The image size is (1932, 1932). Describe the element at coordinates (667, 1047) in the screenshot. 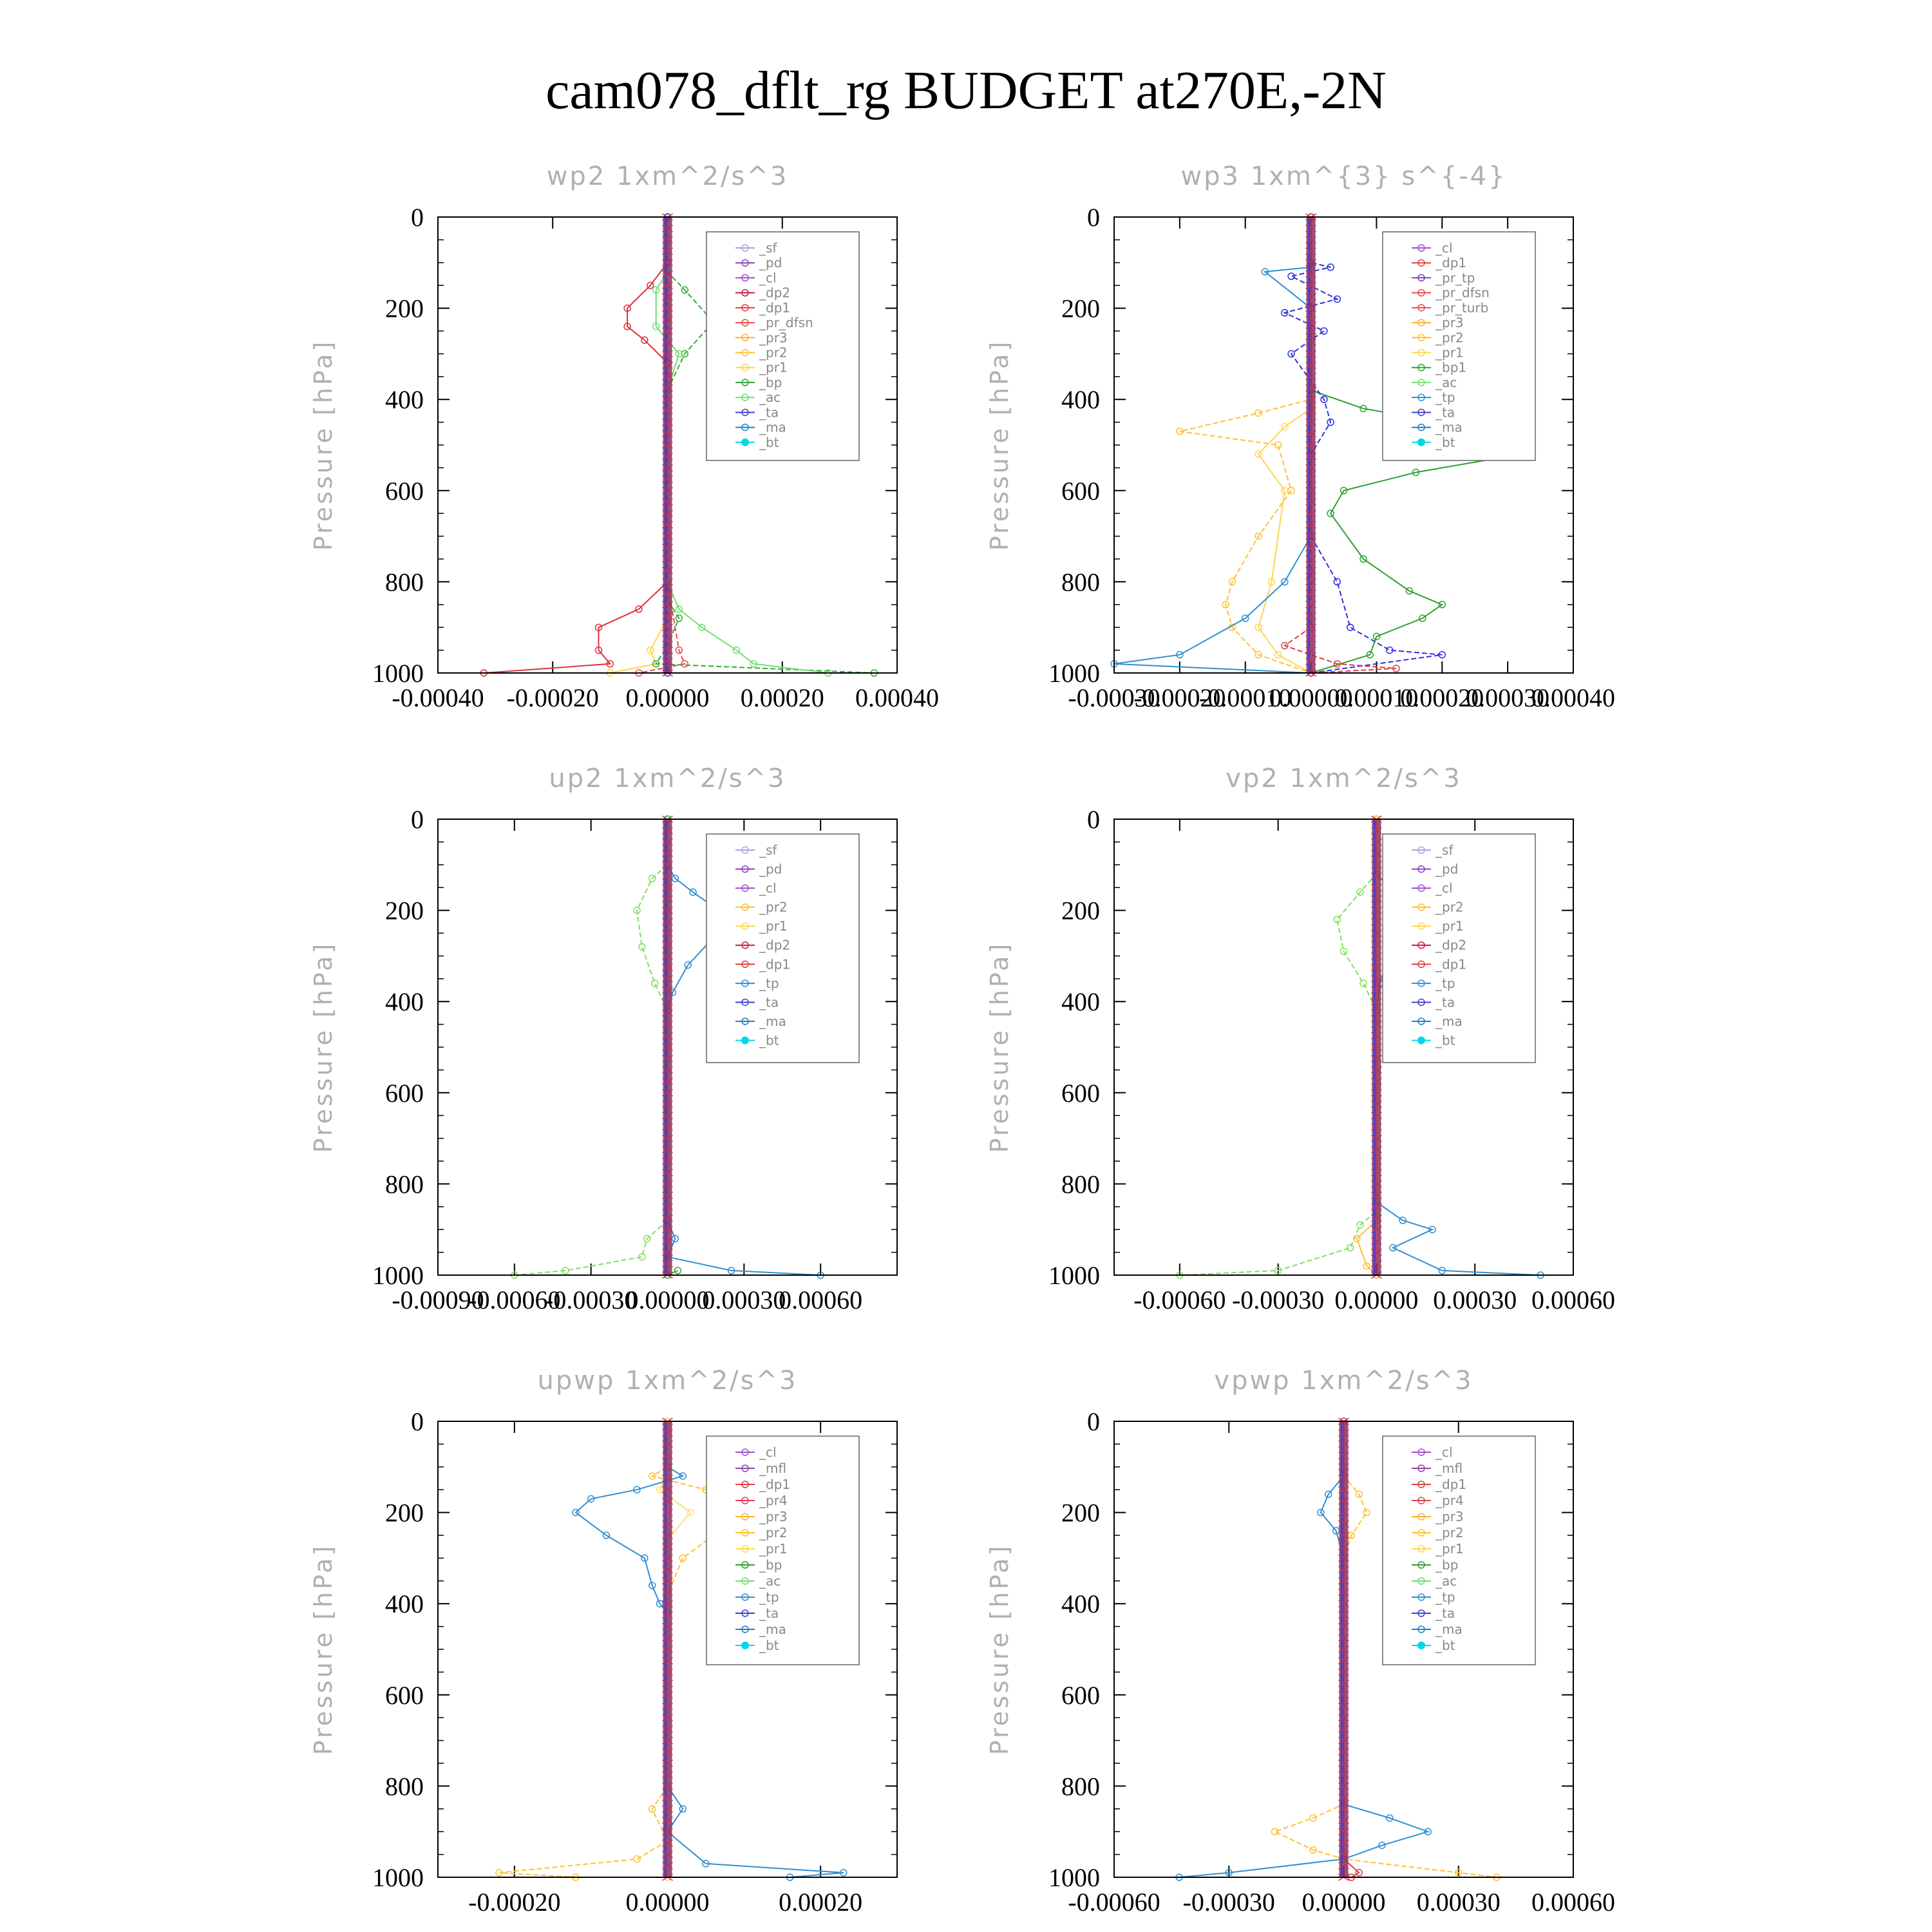

I see `plot-frame` at that location.